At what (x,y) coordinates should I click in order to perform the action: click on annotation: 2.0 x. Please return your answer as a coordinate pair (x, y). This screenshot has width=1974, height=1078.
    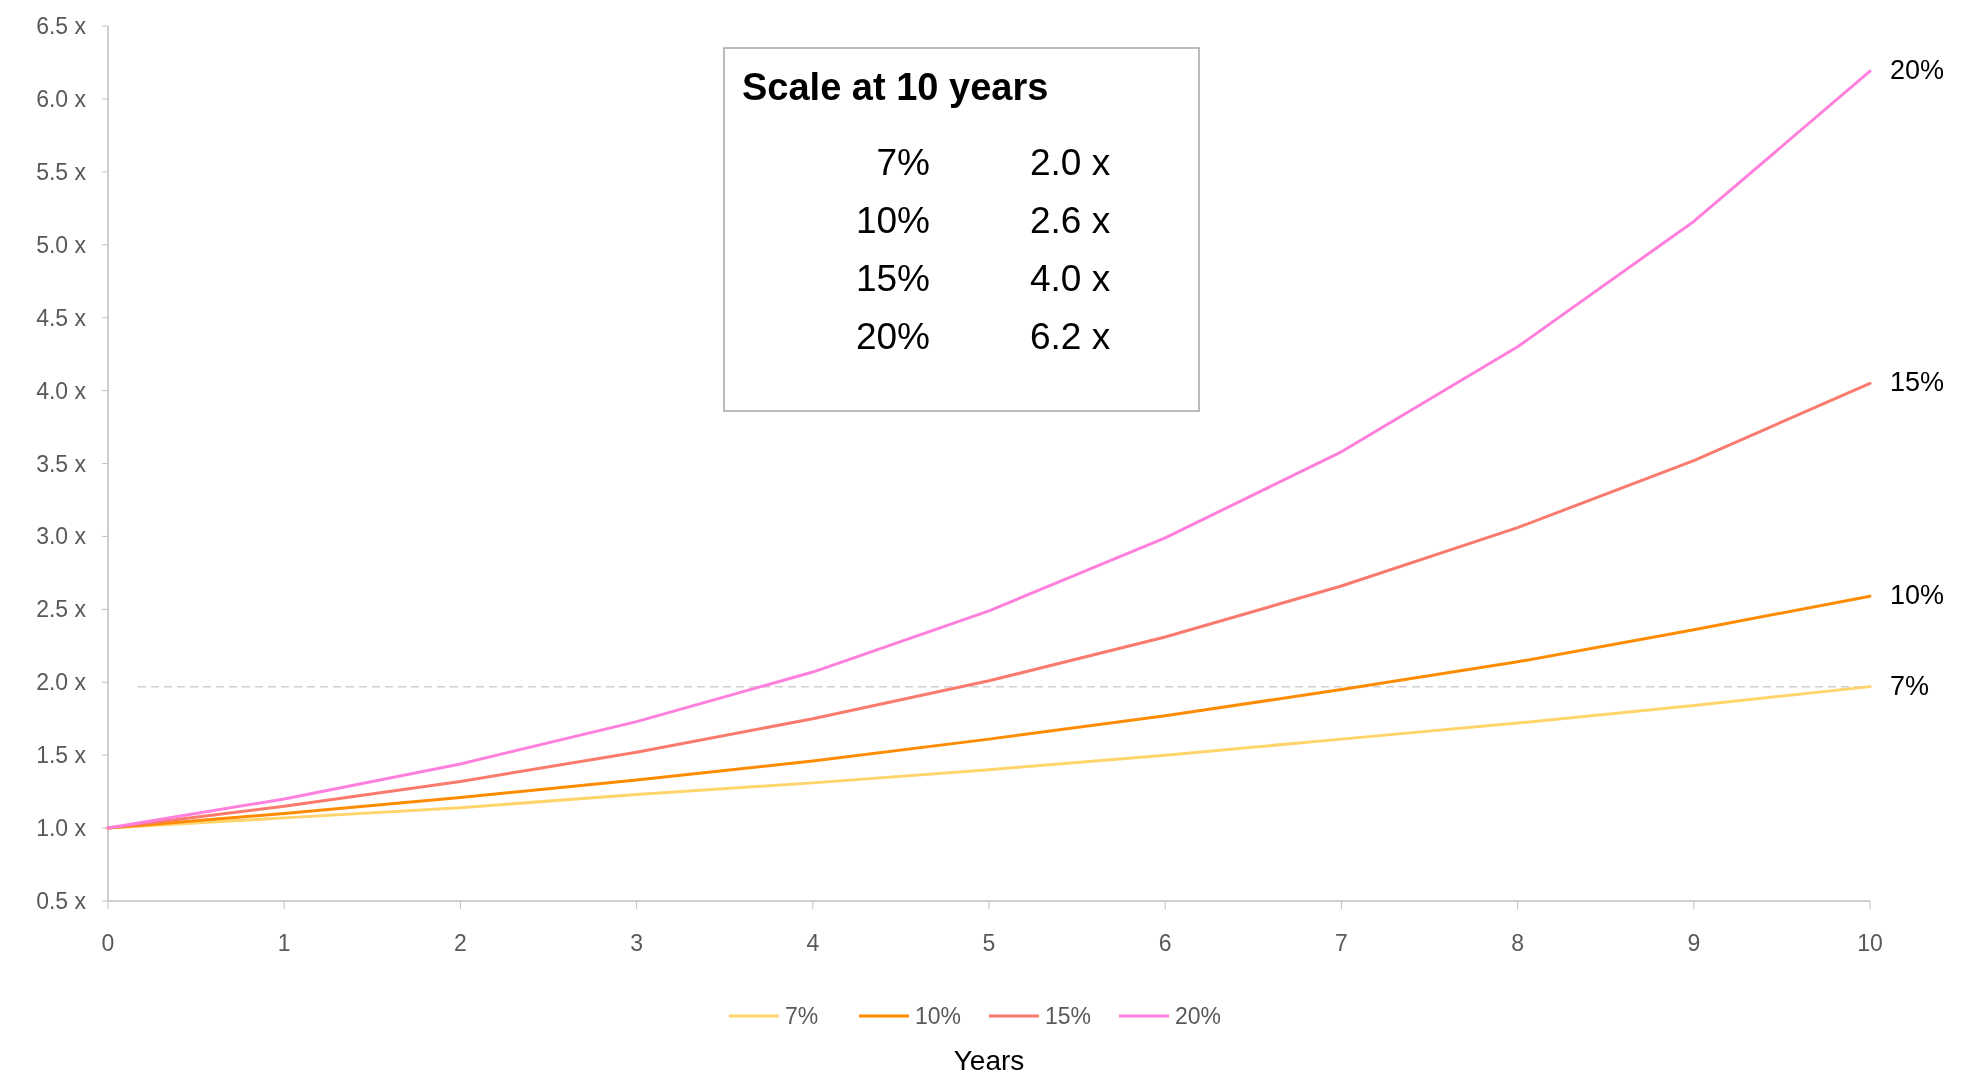
    Looking at the image, I should click on (1070, 162).